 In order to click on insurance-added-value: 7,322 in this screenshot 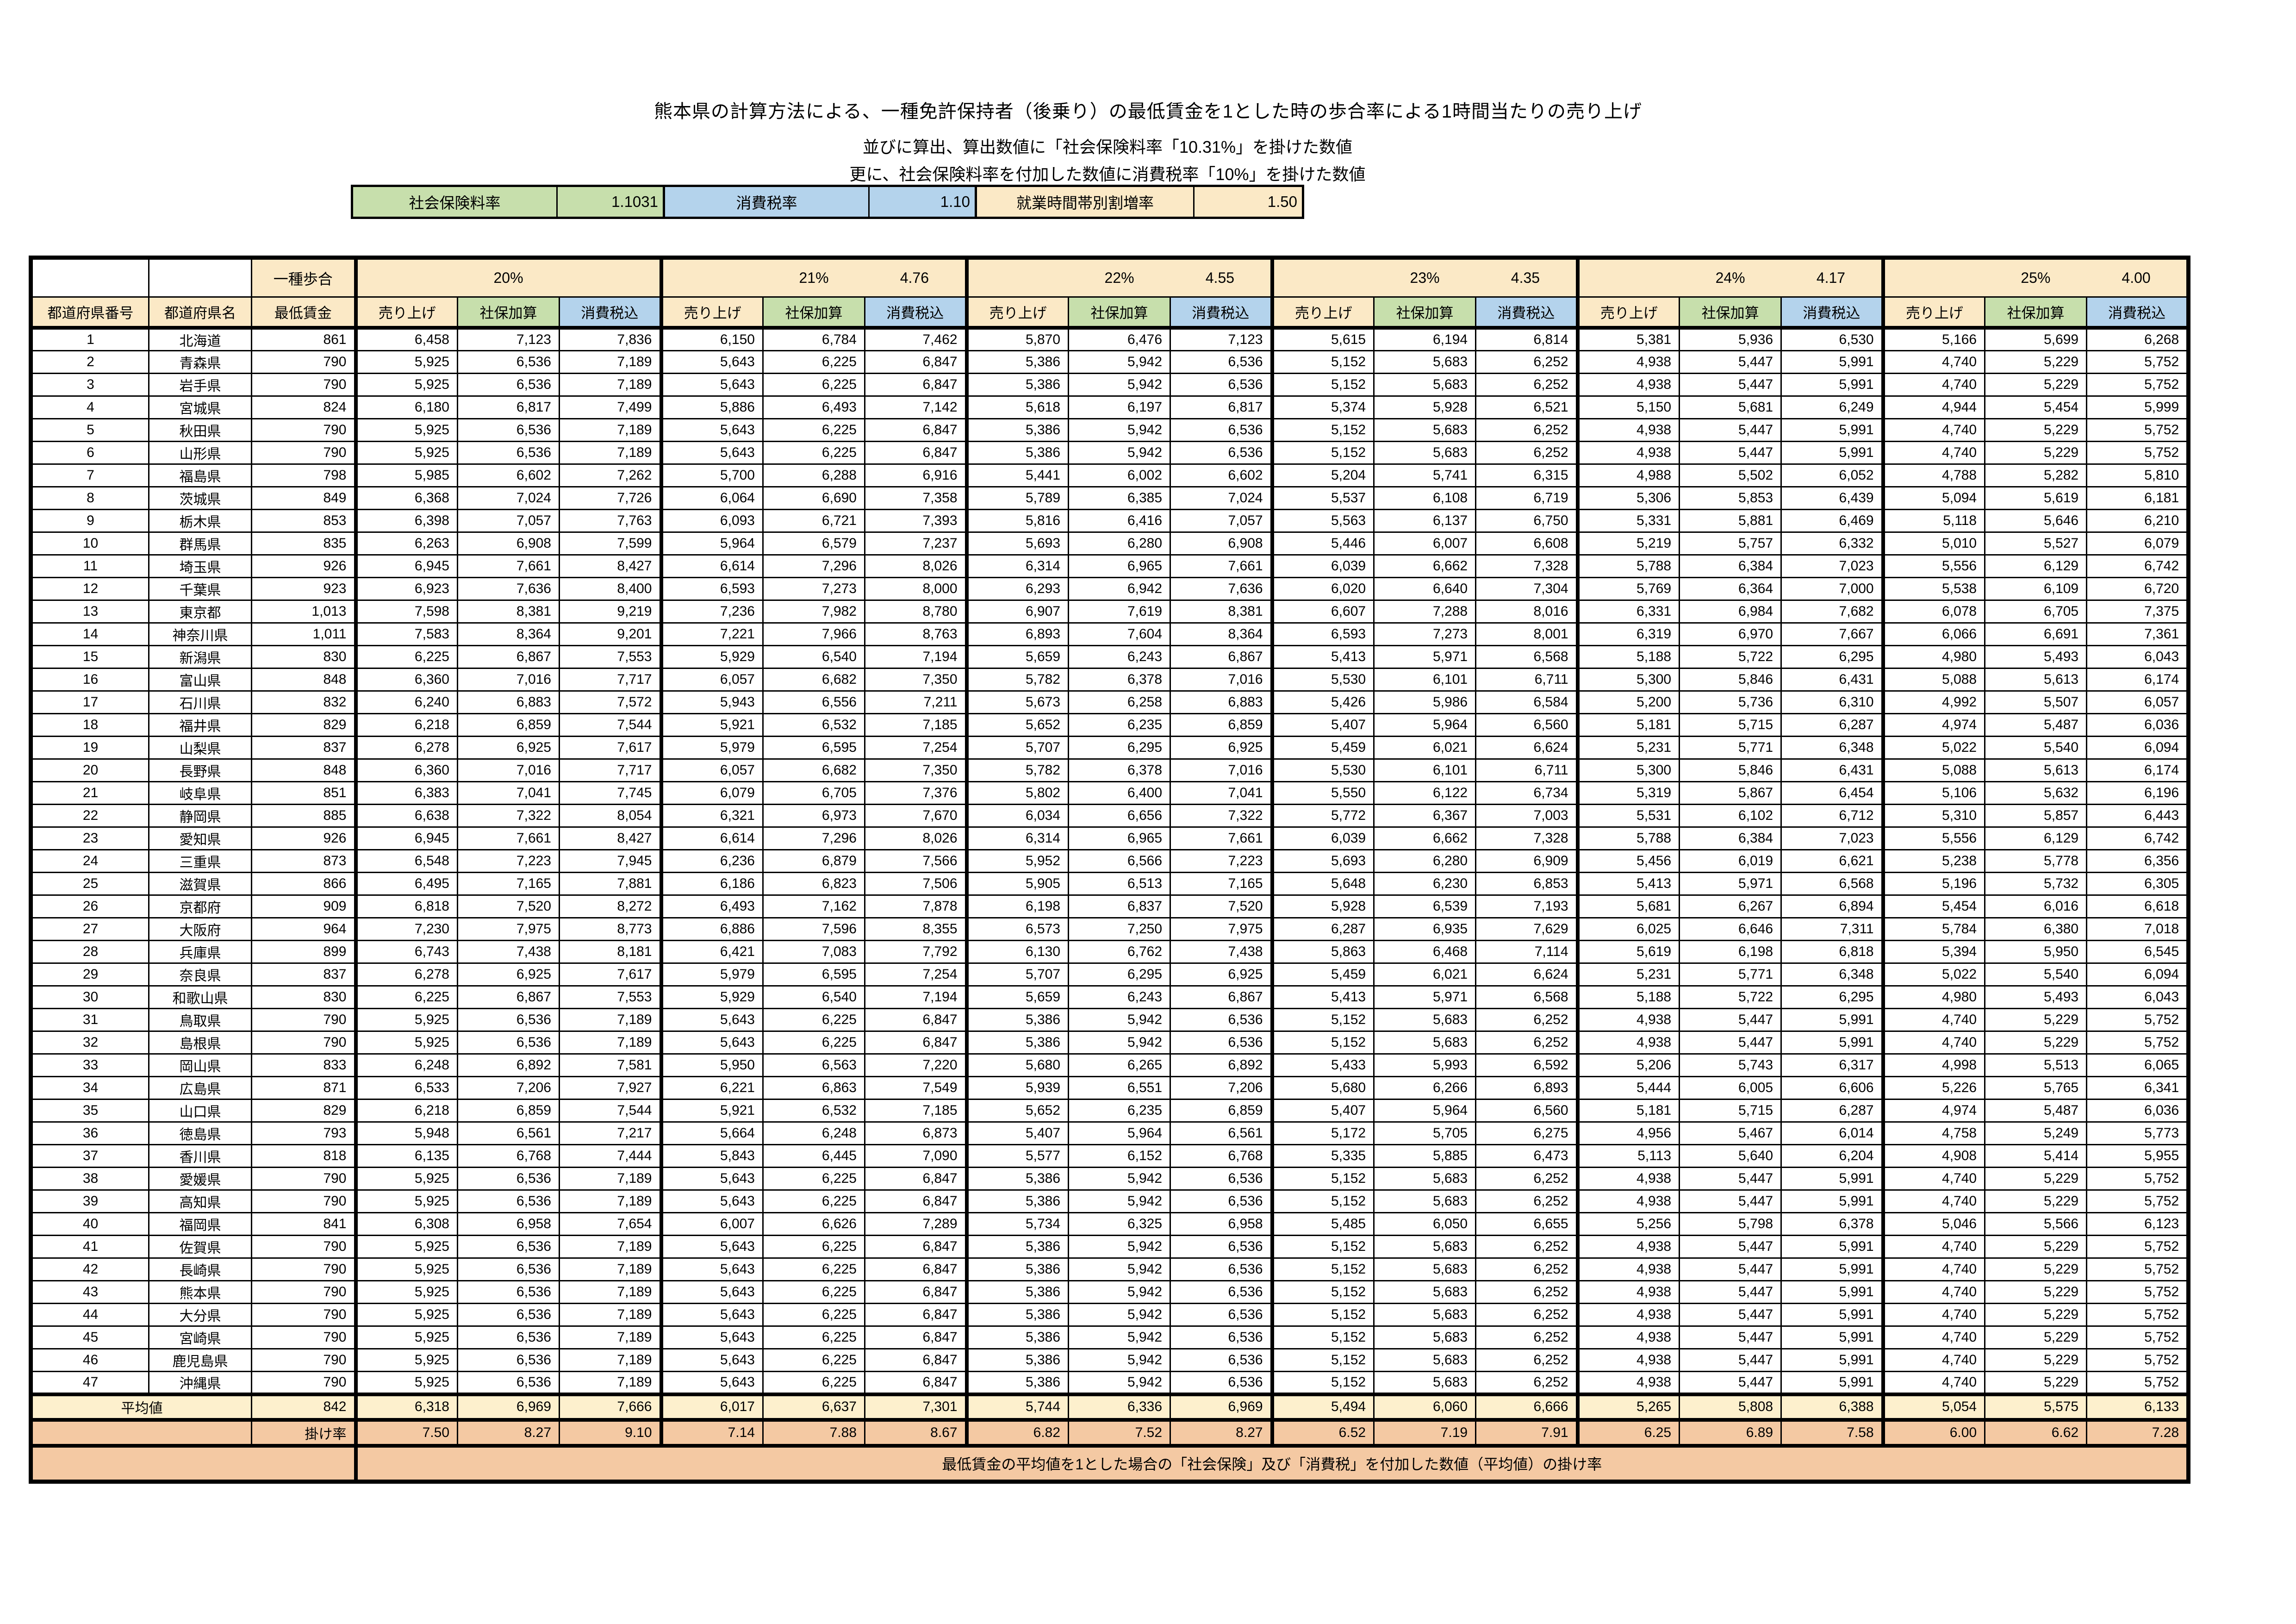, I will do `click(508, 815)`.